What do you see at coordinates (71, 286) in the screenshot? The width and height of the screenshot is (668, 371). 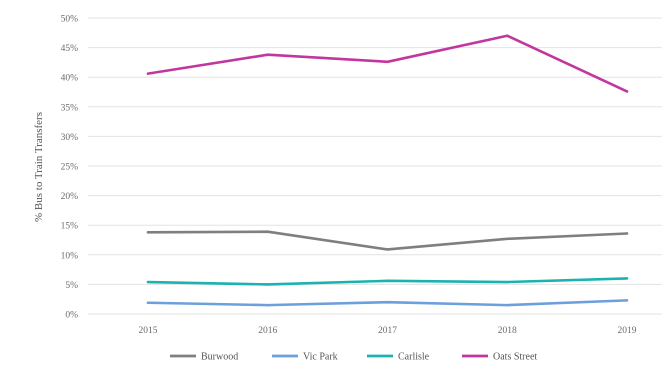 I see `y-tick-label: 5%` at bounding box center [71, 286].